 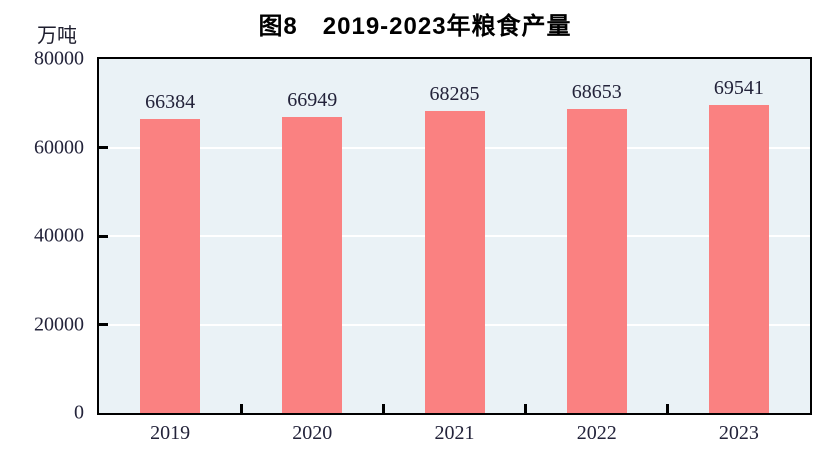 I want to click on bar-2022, so click(x=596, y=261).